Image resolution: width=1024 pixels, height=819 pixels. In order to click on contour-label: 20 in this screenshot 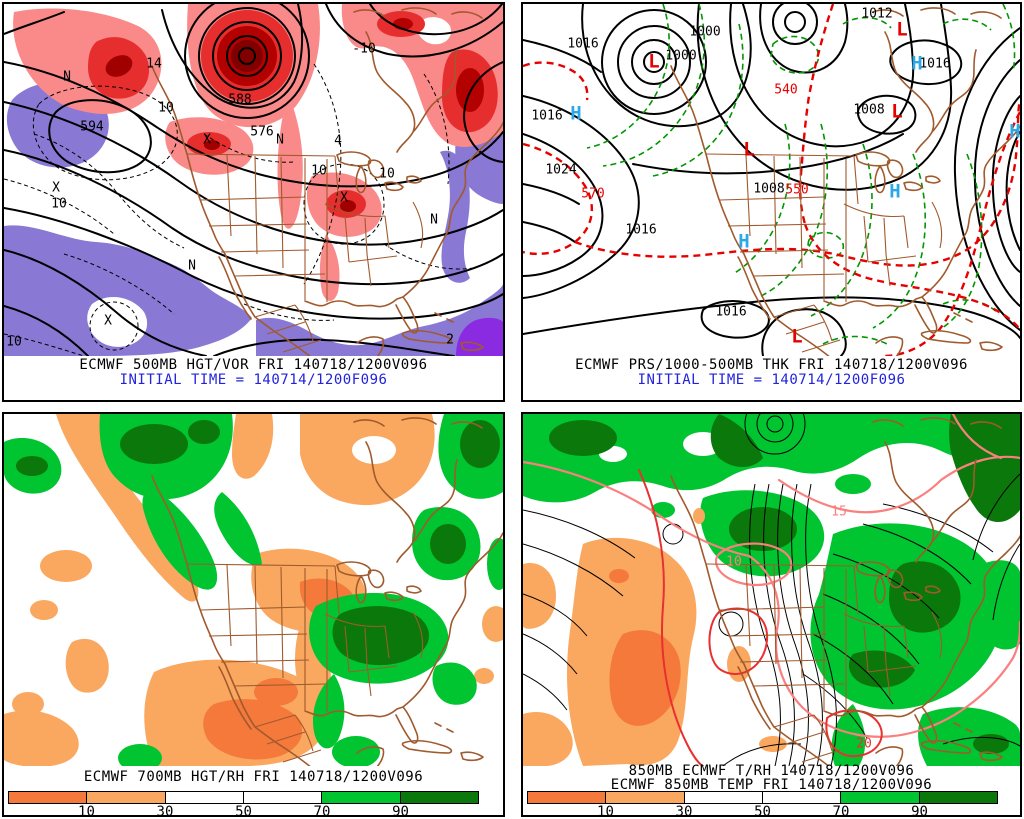, I will do `click(864, 744)`.